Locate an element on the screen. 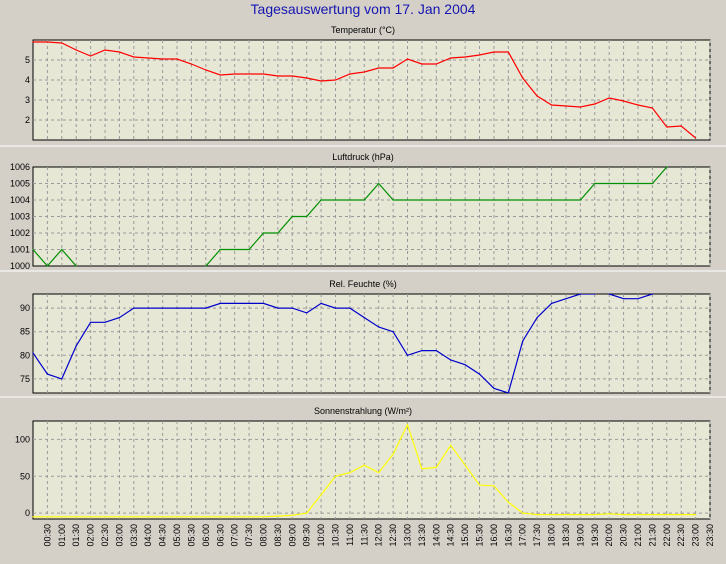 This screenshot has height=564, width=726. x-tick-label: 22:00 is located at coordinates (667, 535).